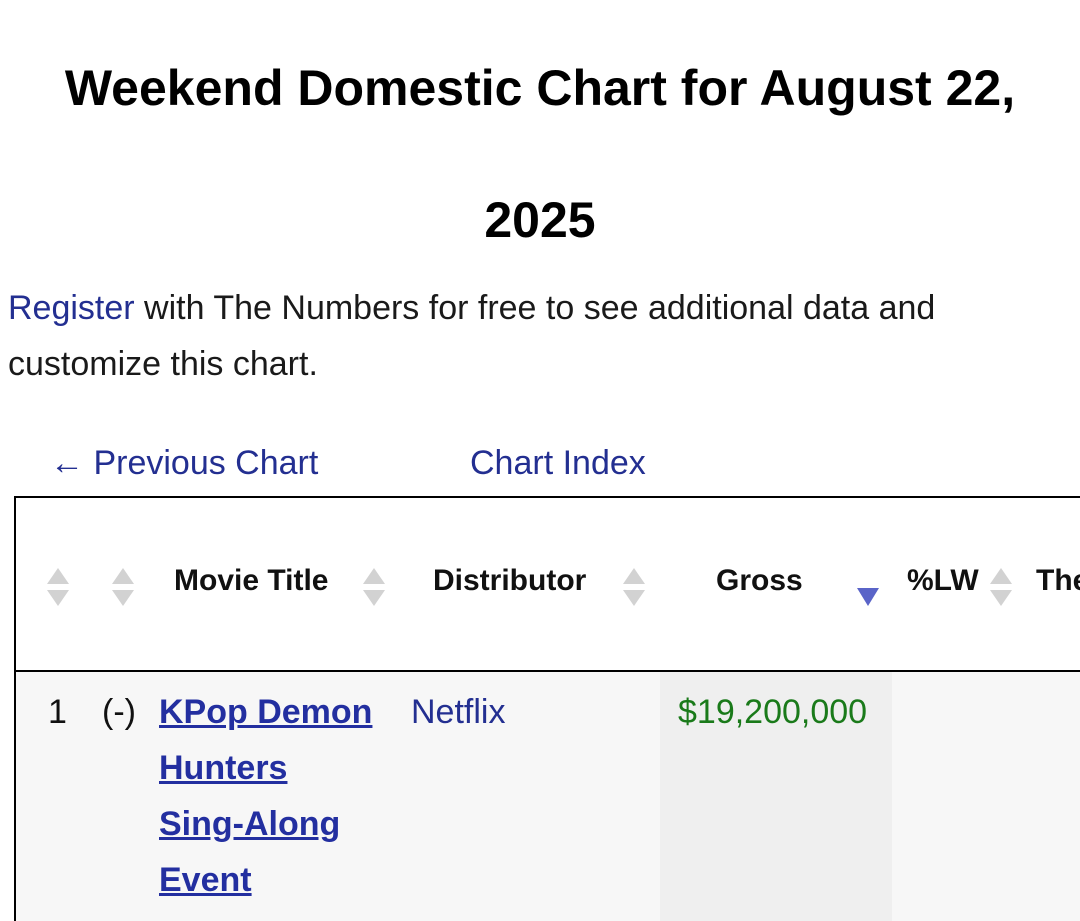  What do you see at coordinates (868, 597) in the screenshot?
I see `sort-gross-active-icon` at bounding box center [868, 597].